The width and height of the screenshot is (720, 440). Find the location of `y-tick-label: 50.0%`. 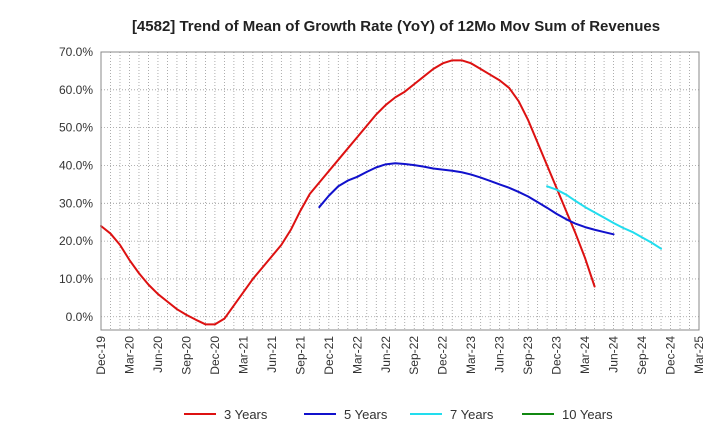

y-tick-label: 50.0% is located at coordinates (76, 128).